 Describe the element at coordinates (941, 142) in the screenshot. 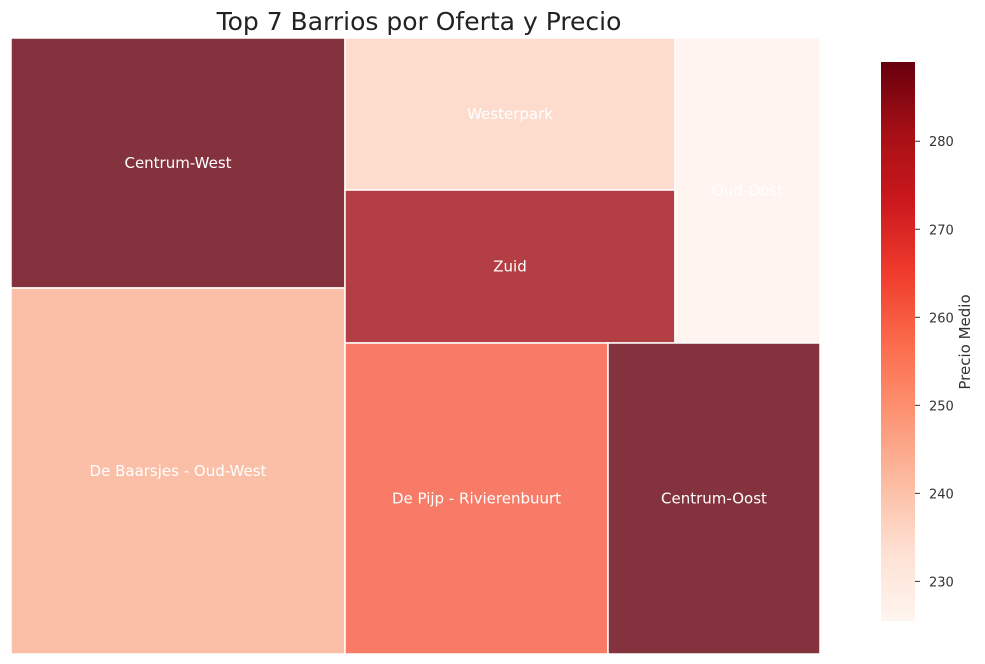

I see `colorbar-tick-label: 280` at that location.